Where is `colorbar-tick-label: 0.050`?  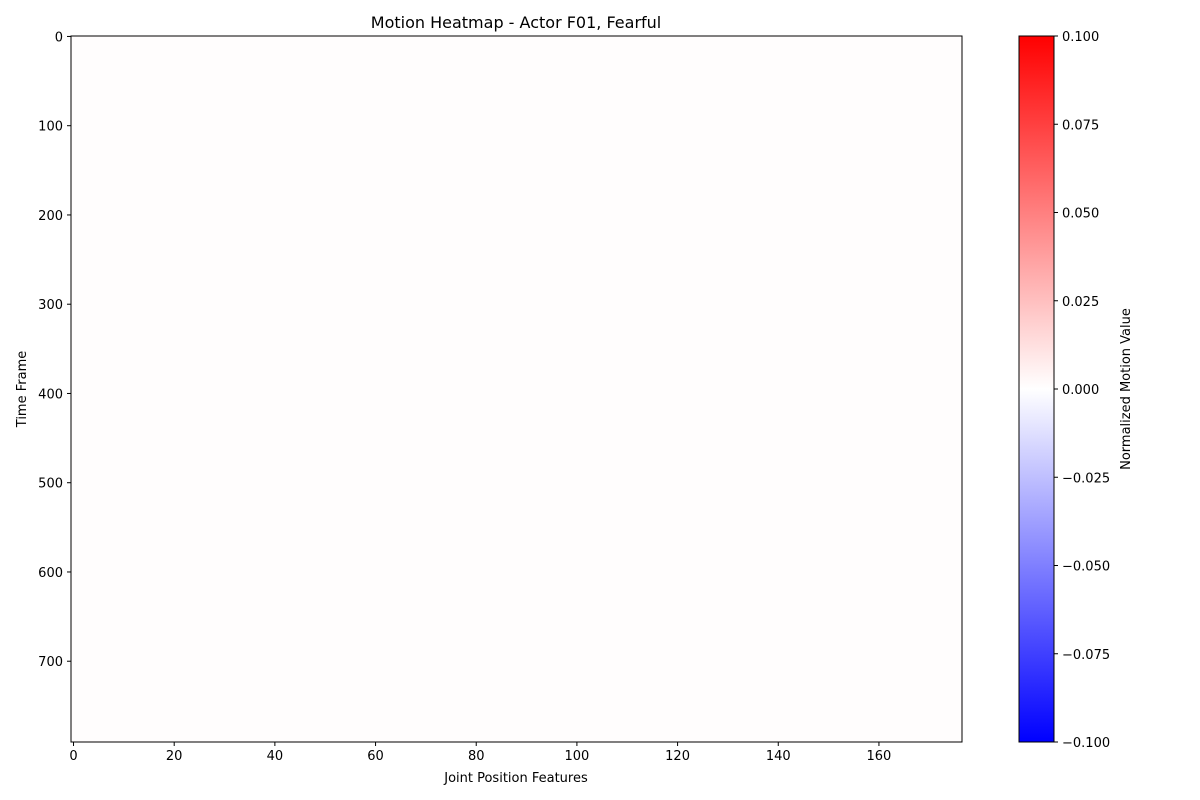 colorbar-tick-label: 0.050 is located at coordinates (1080, 214).